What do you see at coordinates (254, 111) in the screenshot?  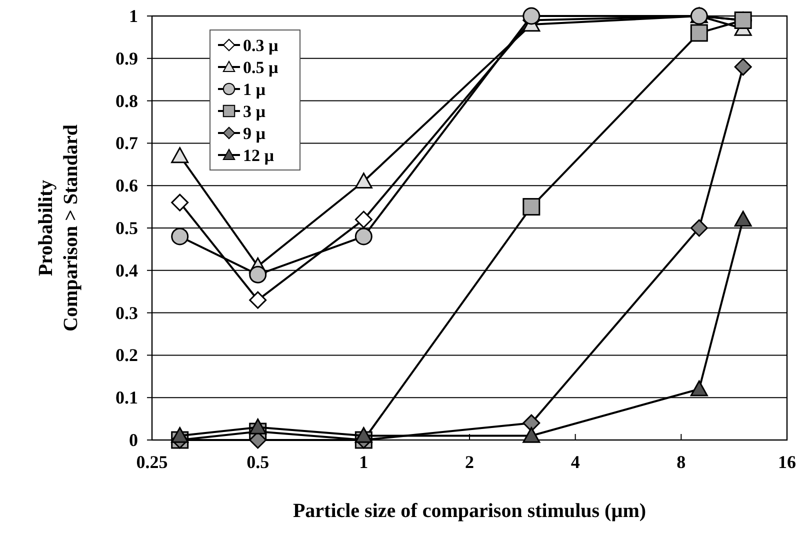 I see `legend-label: 3 µ` at bounding box center [254, 111].